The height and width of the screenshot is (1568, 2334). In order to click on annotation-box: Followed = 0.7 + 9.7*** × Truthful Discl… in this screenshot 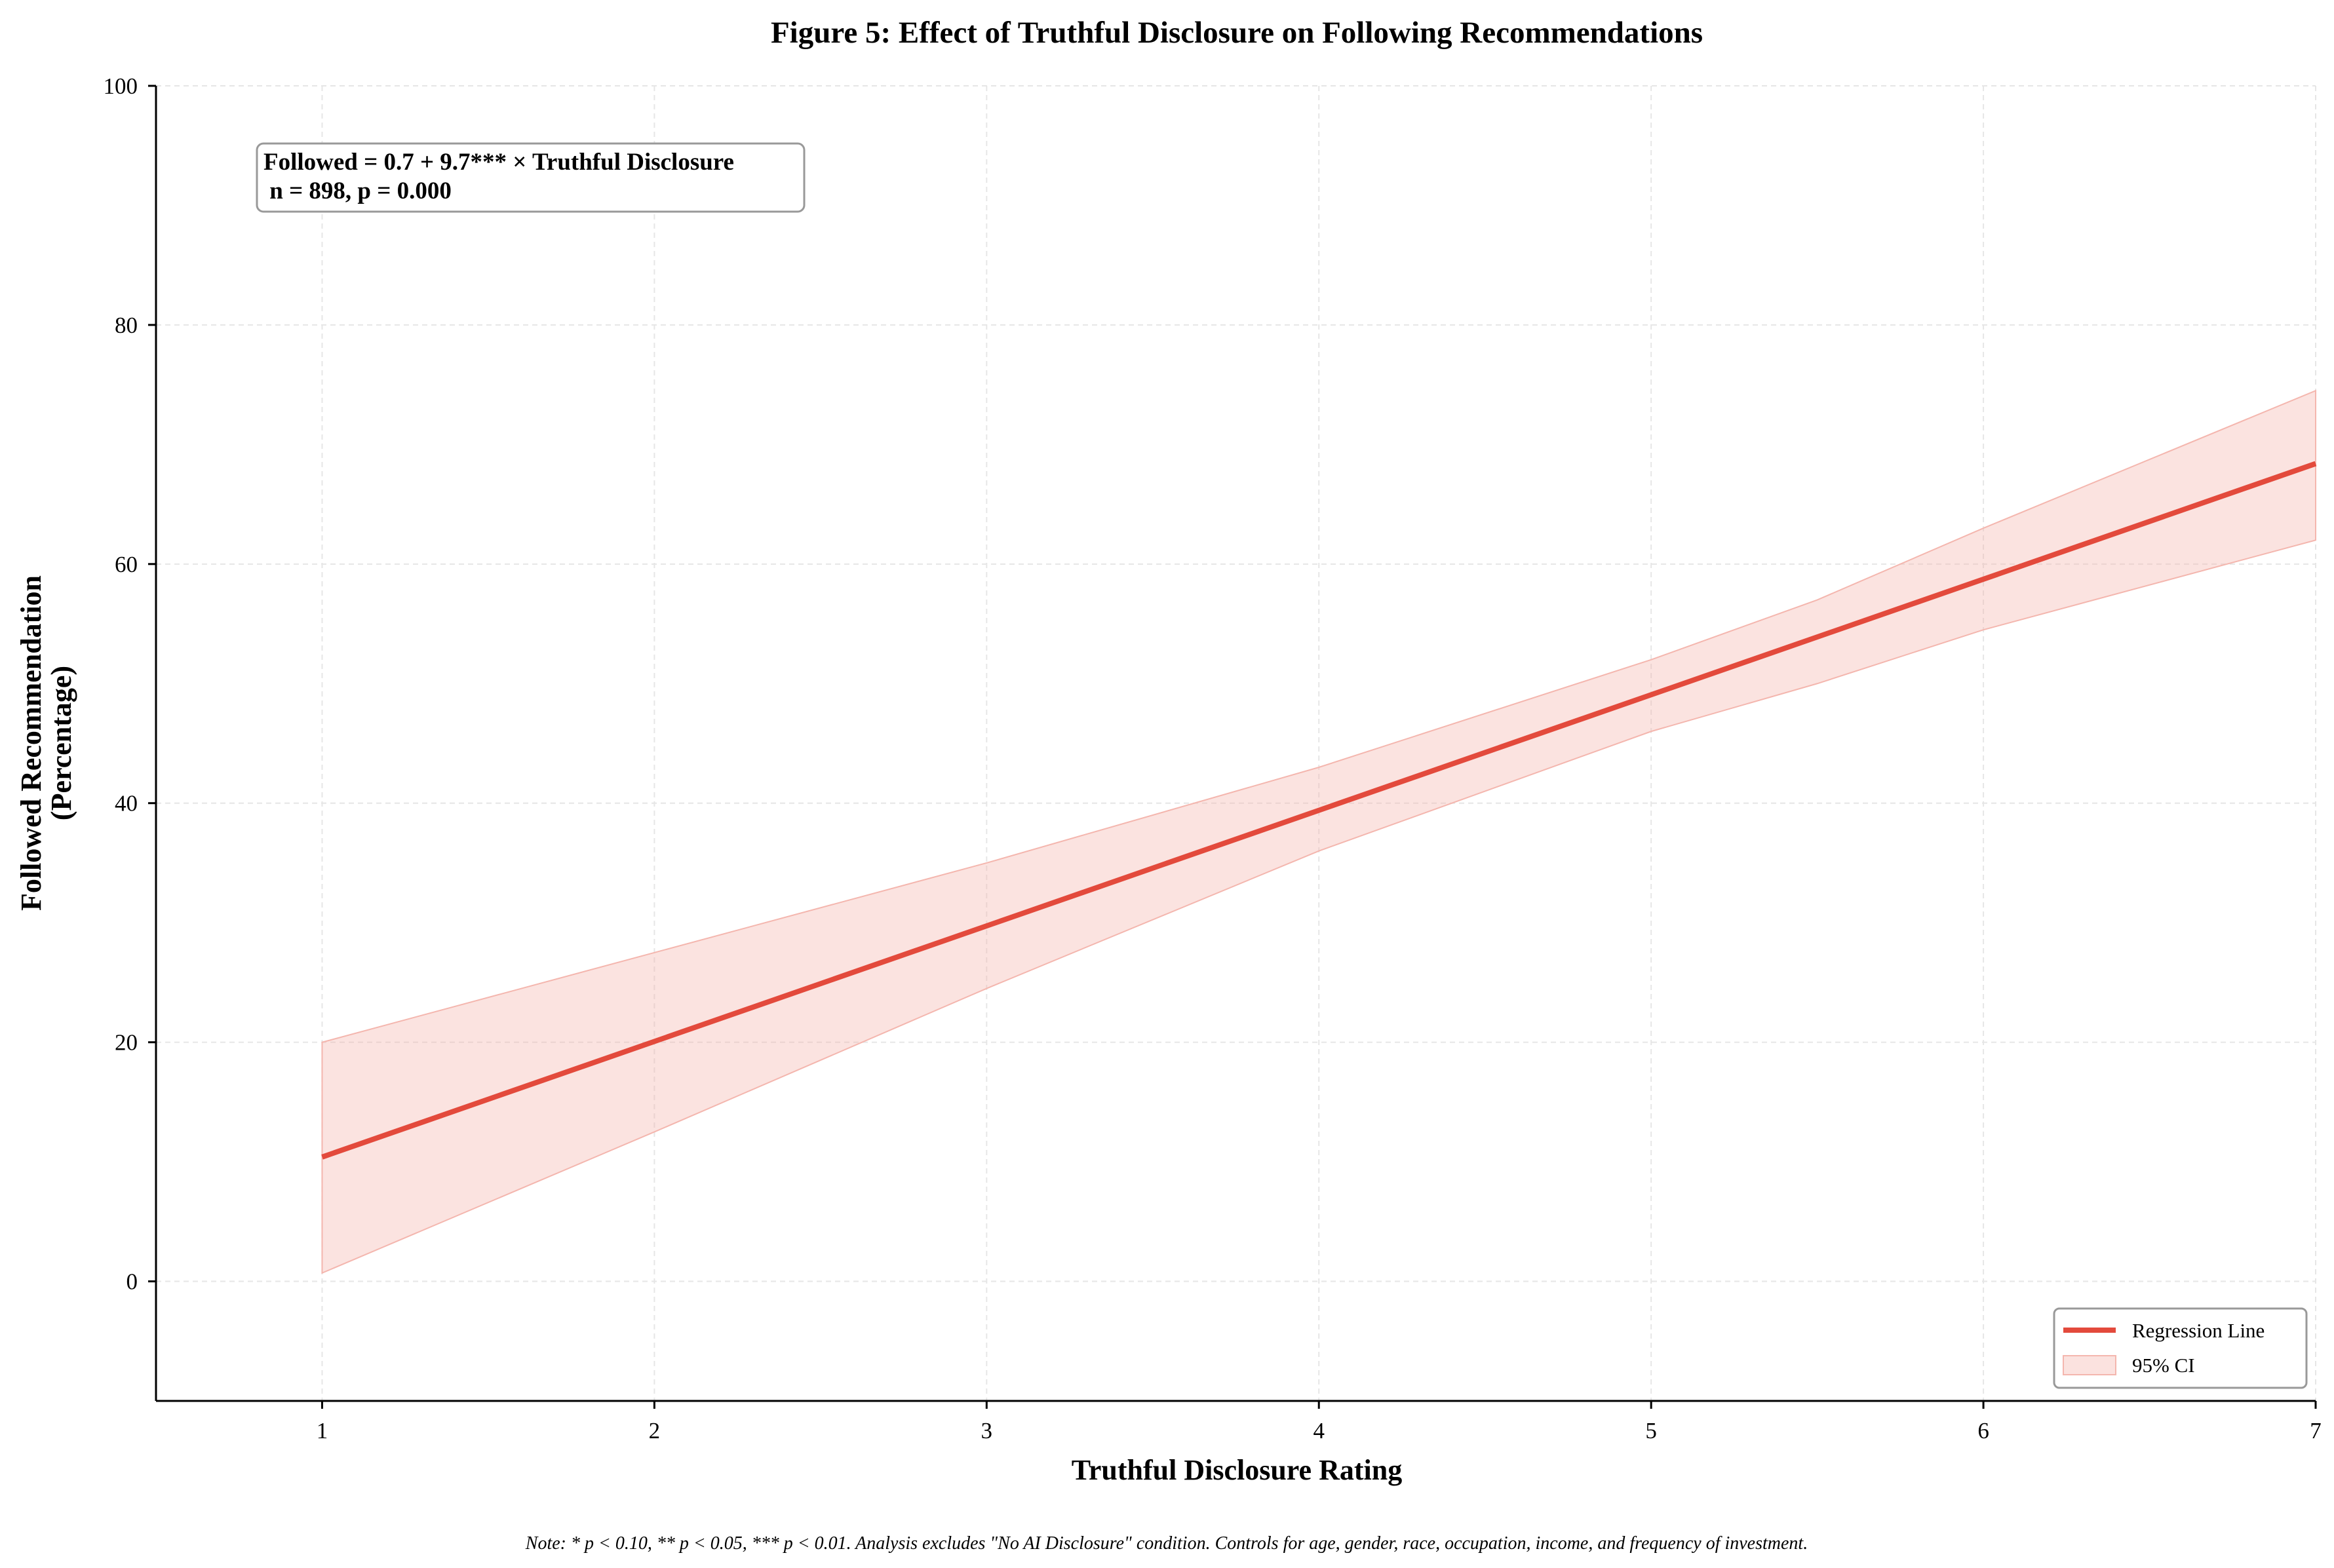, I will do `click(531, 178)`.